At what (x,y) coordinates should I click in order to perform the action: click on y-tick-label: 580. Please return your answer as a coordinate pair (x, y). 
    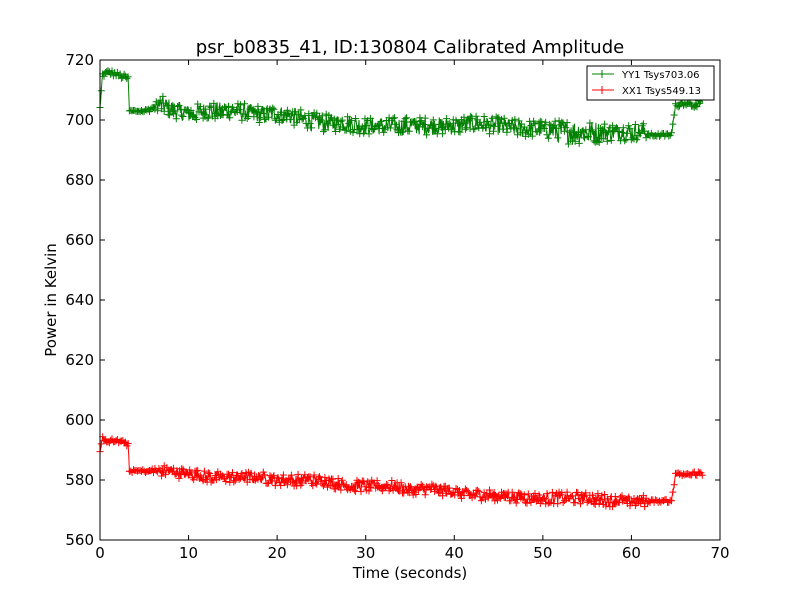
    Looking at the image, I should click on (79, 480).